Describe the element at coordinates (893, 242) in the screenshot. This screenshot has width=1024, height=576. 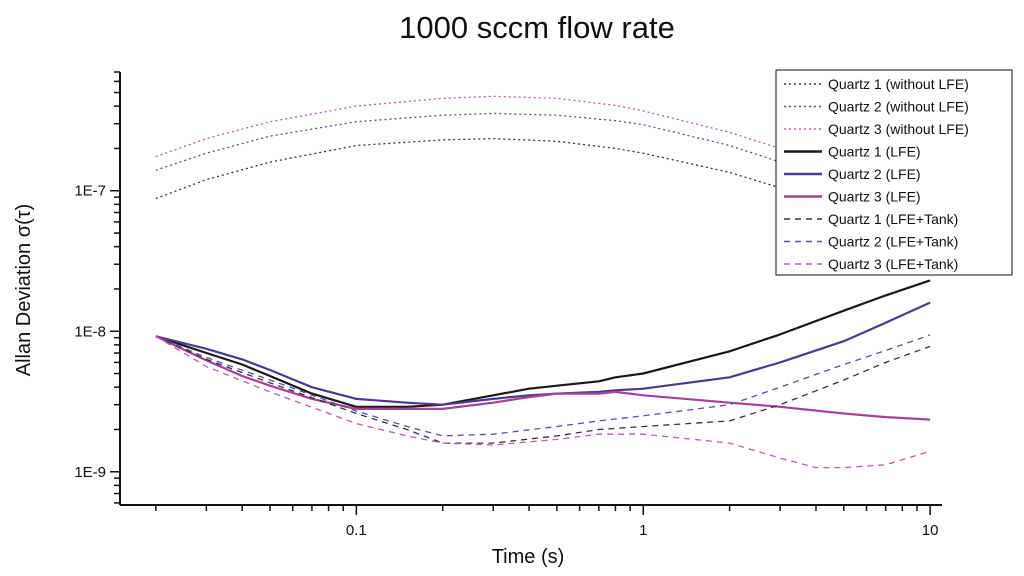
I see `legend-label-8: Quartz 2 (LFE+Tank)` at that location.